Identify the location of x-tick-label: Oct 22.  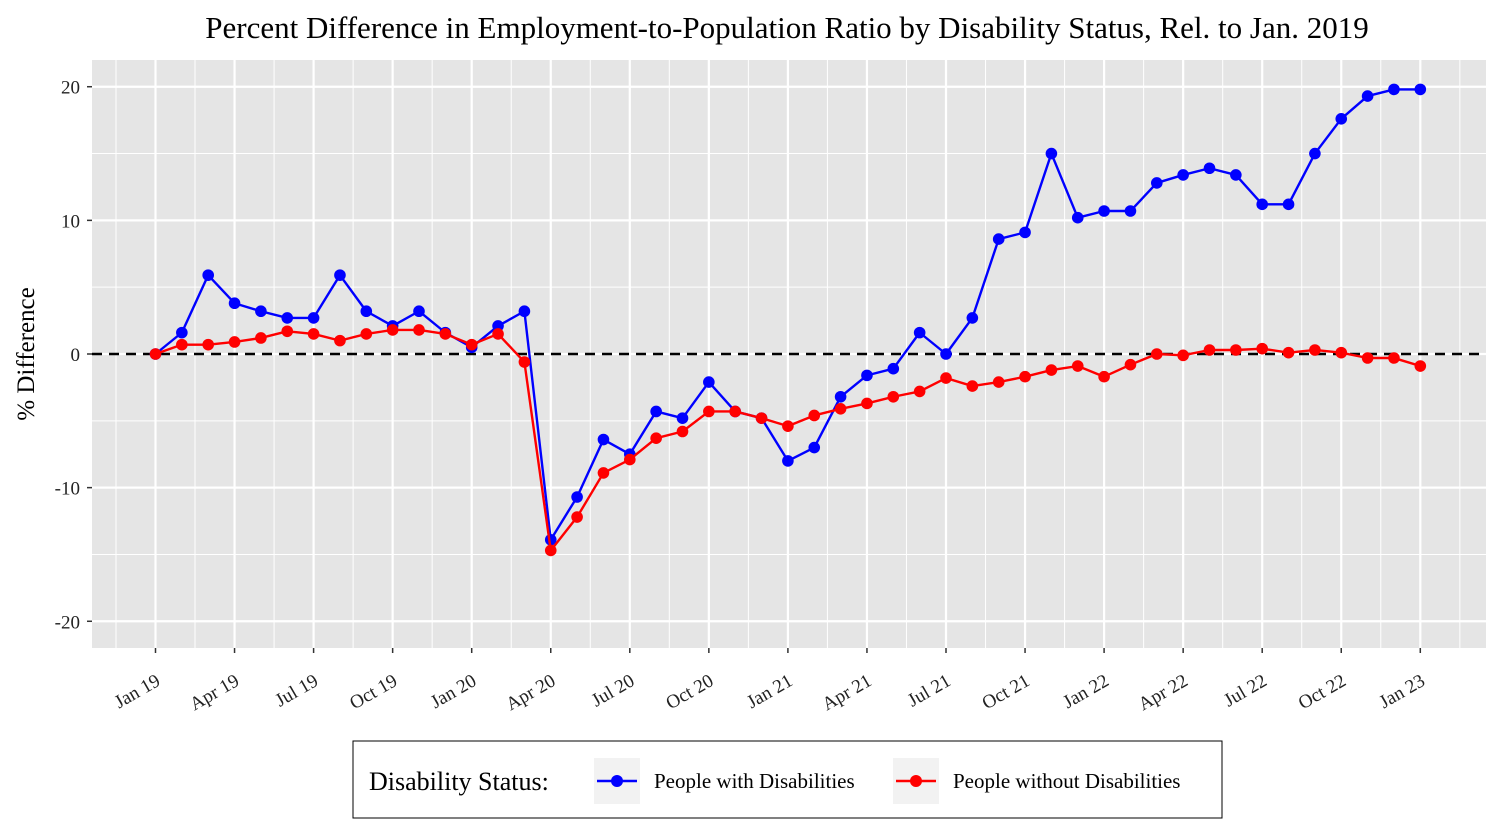
(1322, 692).